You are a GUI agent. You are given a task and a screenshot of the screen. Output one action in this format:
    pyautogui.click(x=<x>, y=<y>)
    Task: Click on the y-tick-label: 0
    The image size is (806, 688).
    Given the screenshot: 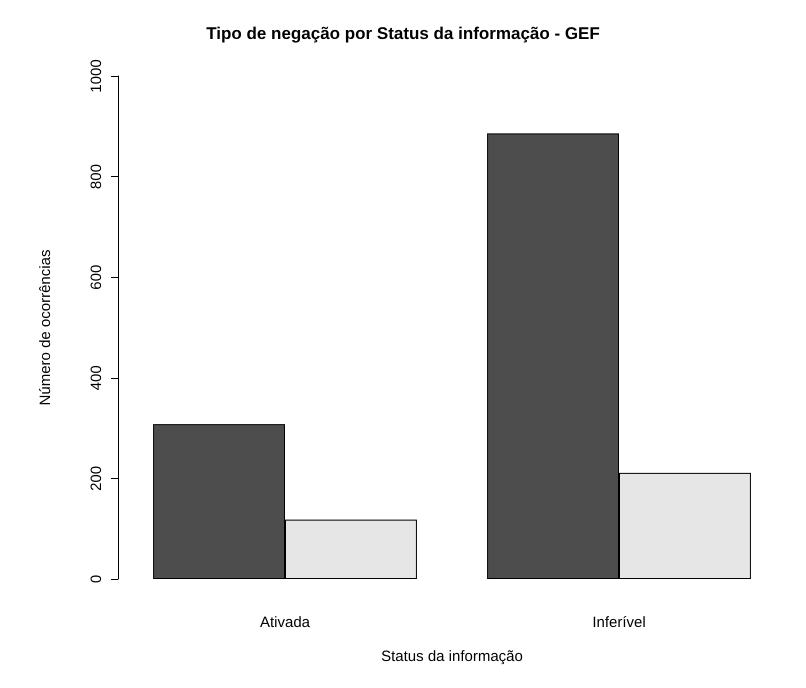 What is the action you would take?
    pyautogui.click(x=96, y=579)
    